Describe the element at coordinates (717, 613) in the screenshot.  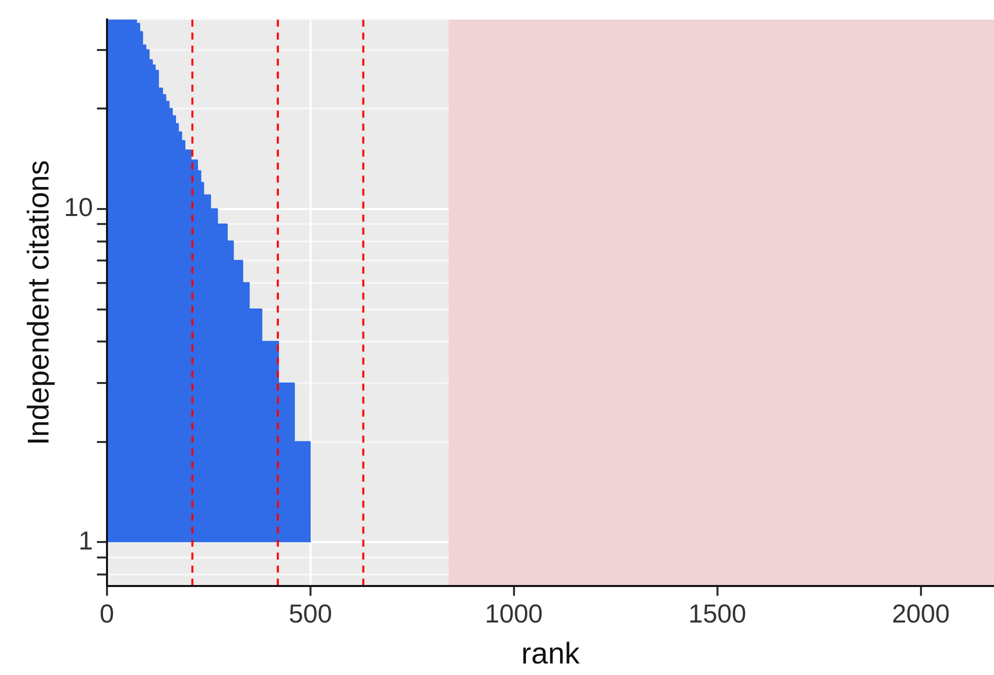
I see `x-tick-label: 1500` at that location.